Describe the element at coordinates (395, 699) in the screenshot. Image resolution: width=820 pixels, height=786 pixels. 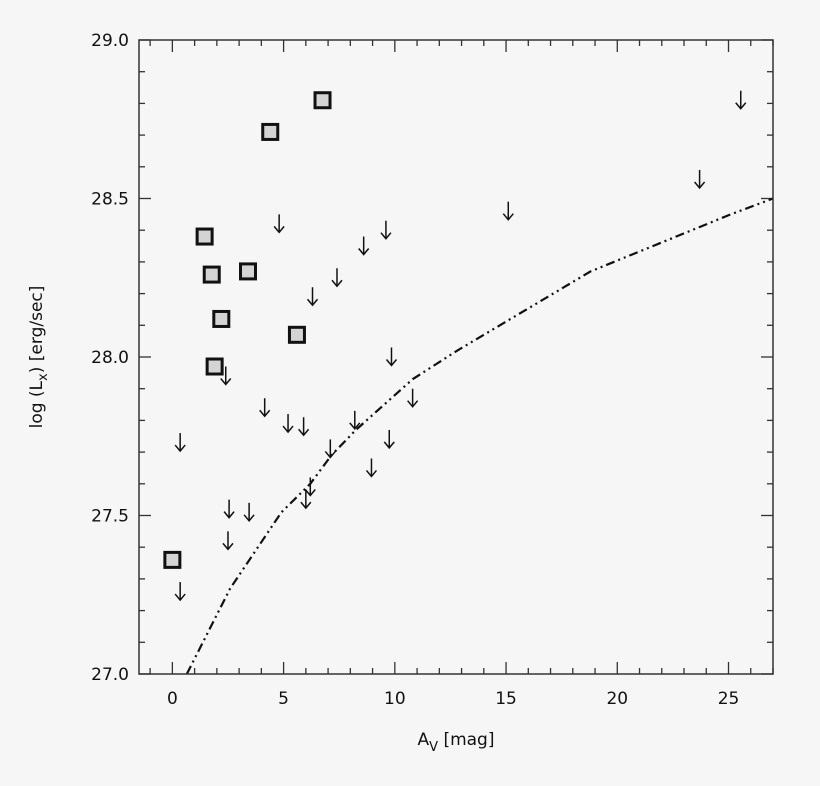
I see `x-tick-label: 10` at that location.